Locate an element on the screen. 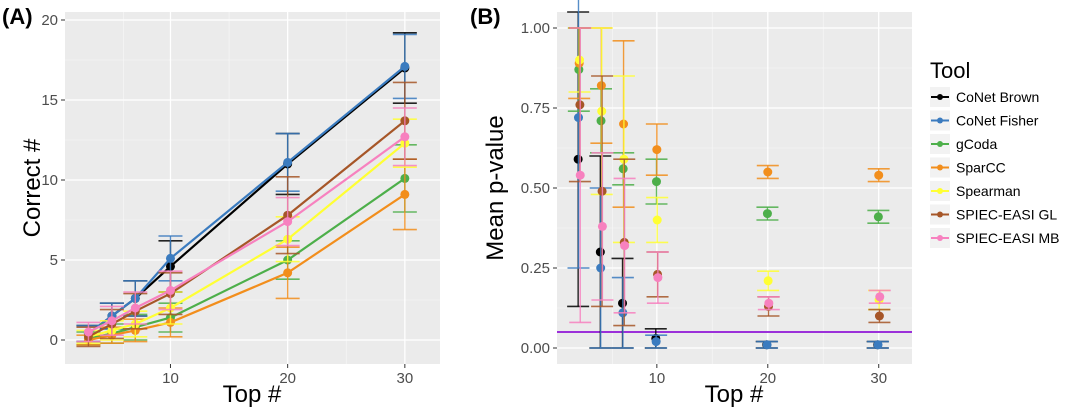 Image resolution: width=1080 pixels, height=408 pixels. y-tick-label: 1.00 is located at coordinates (535, 28).